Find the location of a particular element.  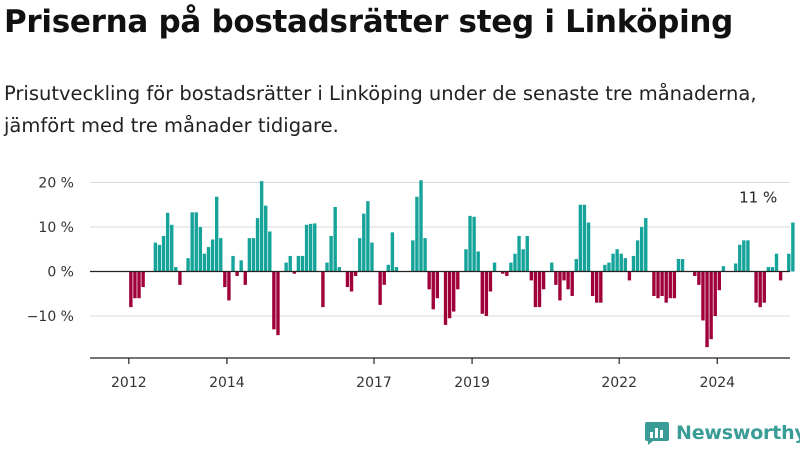

y-tick-label: −10 % is located at coordinates (50, 317).